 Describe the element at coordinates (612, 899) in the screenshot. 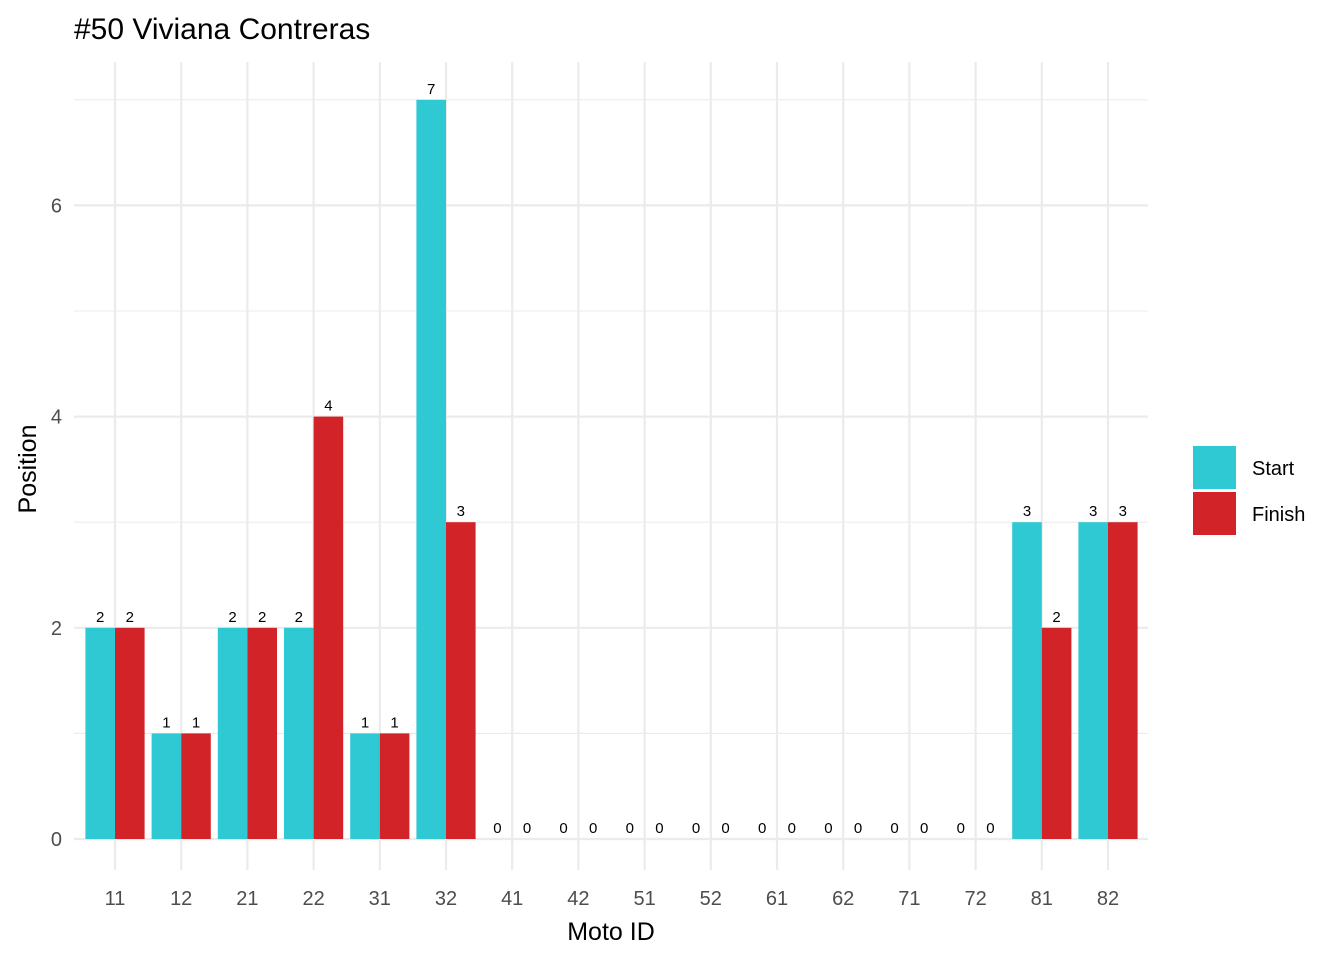

I see `x-axis-ticks: 11 12 21 22 31 32 41 42 51 52 61 62 71 72 81 82` at that location.